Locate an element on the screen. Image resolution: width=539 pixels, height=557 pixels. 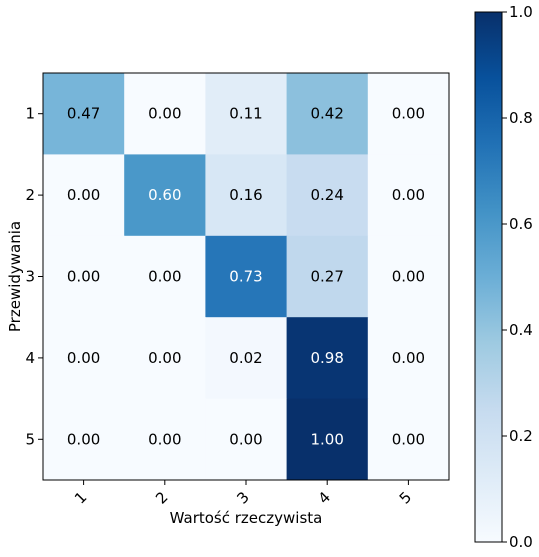
colorbar-tick-label: 0.0 is located at coordinates (521, 542).